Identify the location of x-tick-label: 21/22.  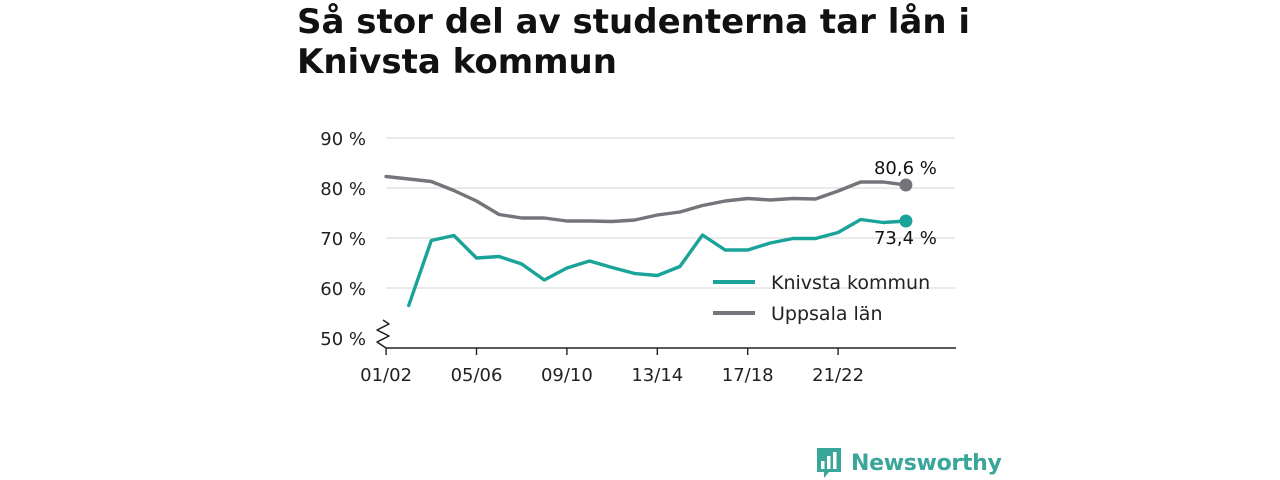
(838, 375).